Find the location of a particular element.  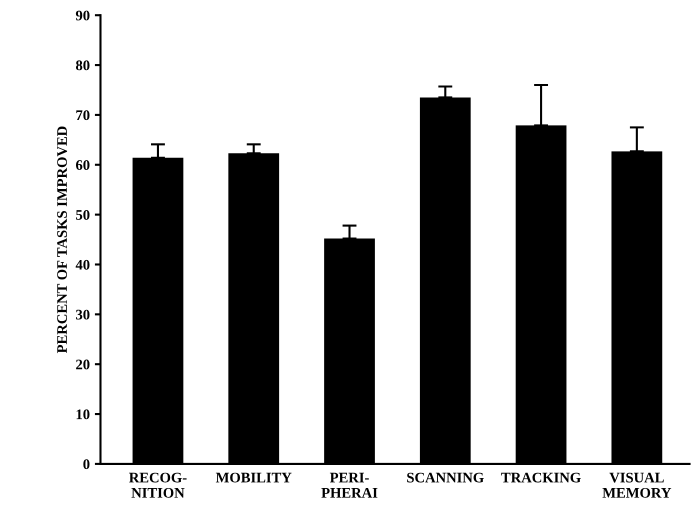

y-tick-label: 50 is located at coordinates (83, 215).